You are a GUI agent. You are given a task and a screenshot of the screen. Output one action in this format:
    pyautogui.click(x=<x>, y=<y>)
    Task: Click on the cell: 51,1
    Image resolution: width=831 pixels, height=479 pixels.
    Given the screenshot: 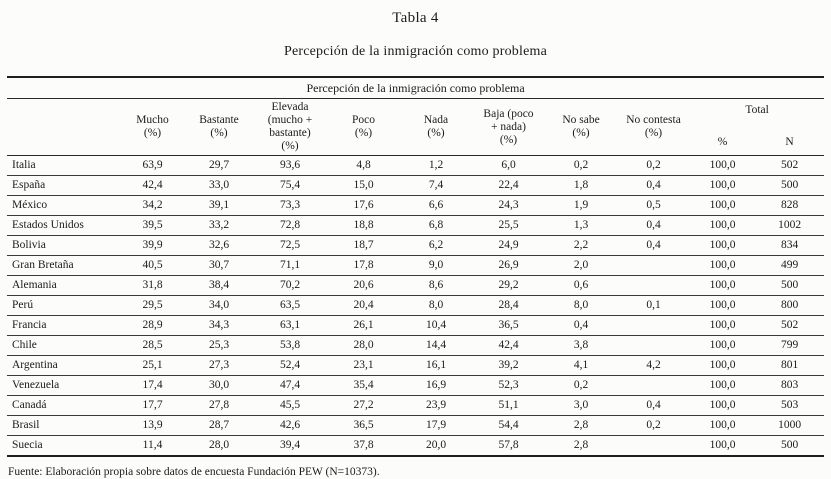 What is the action you would take?
    pyautogui.click(x=508, y=405)
    